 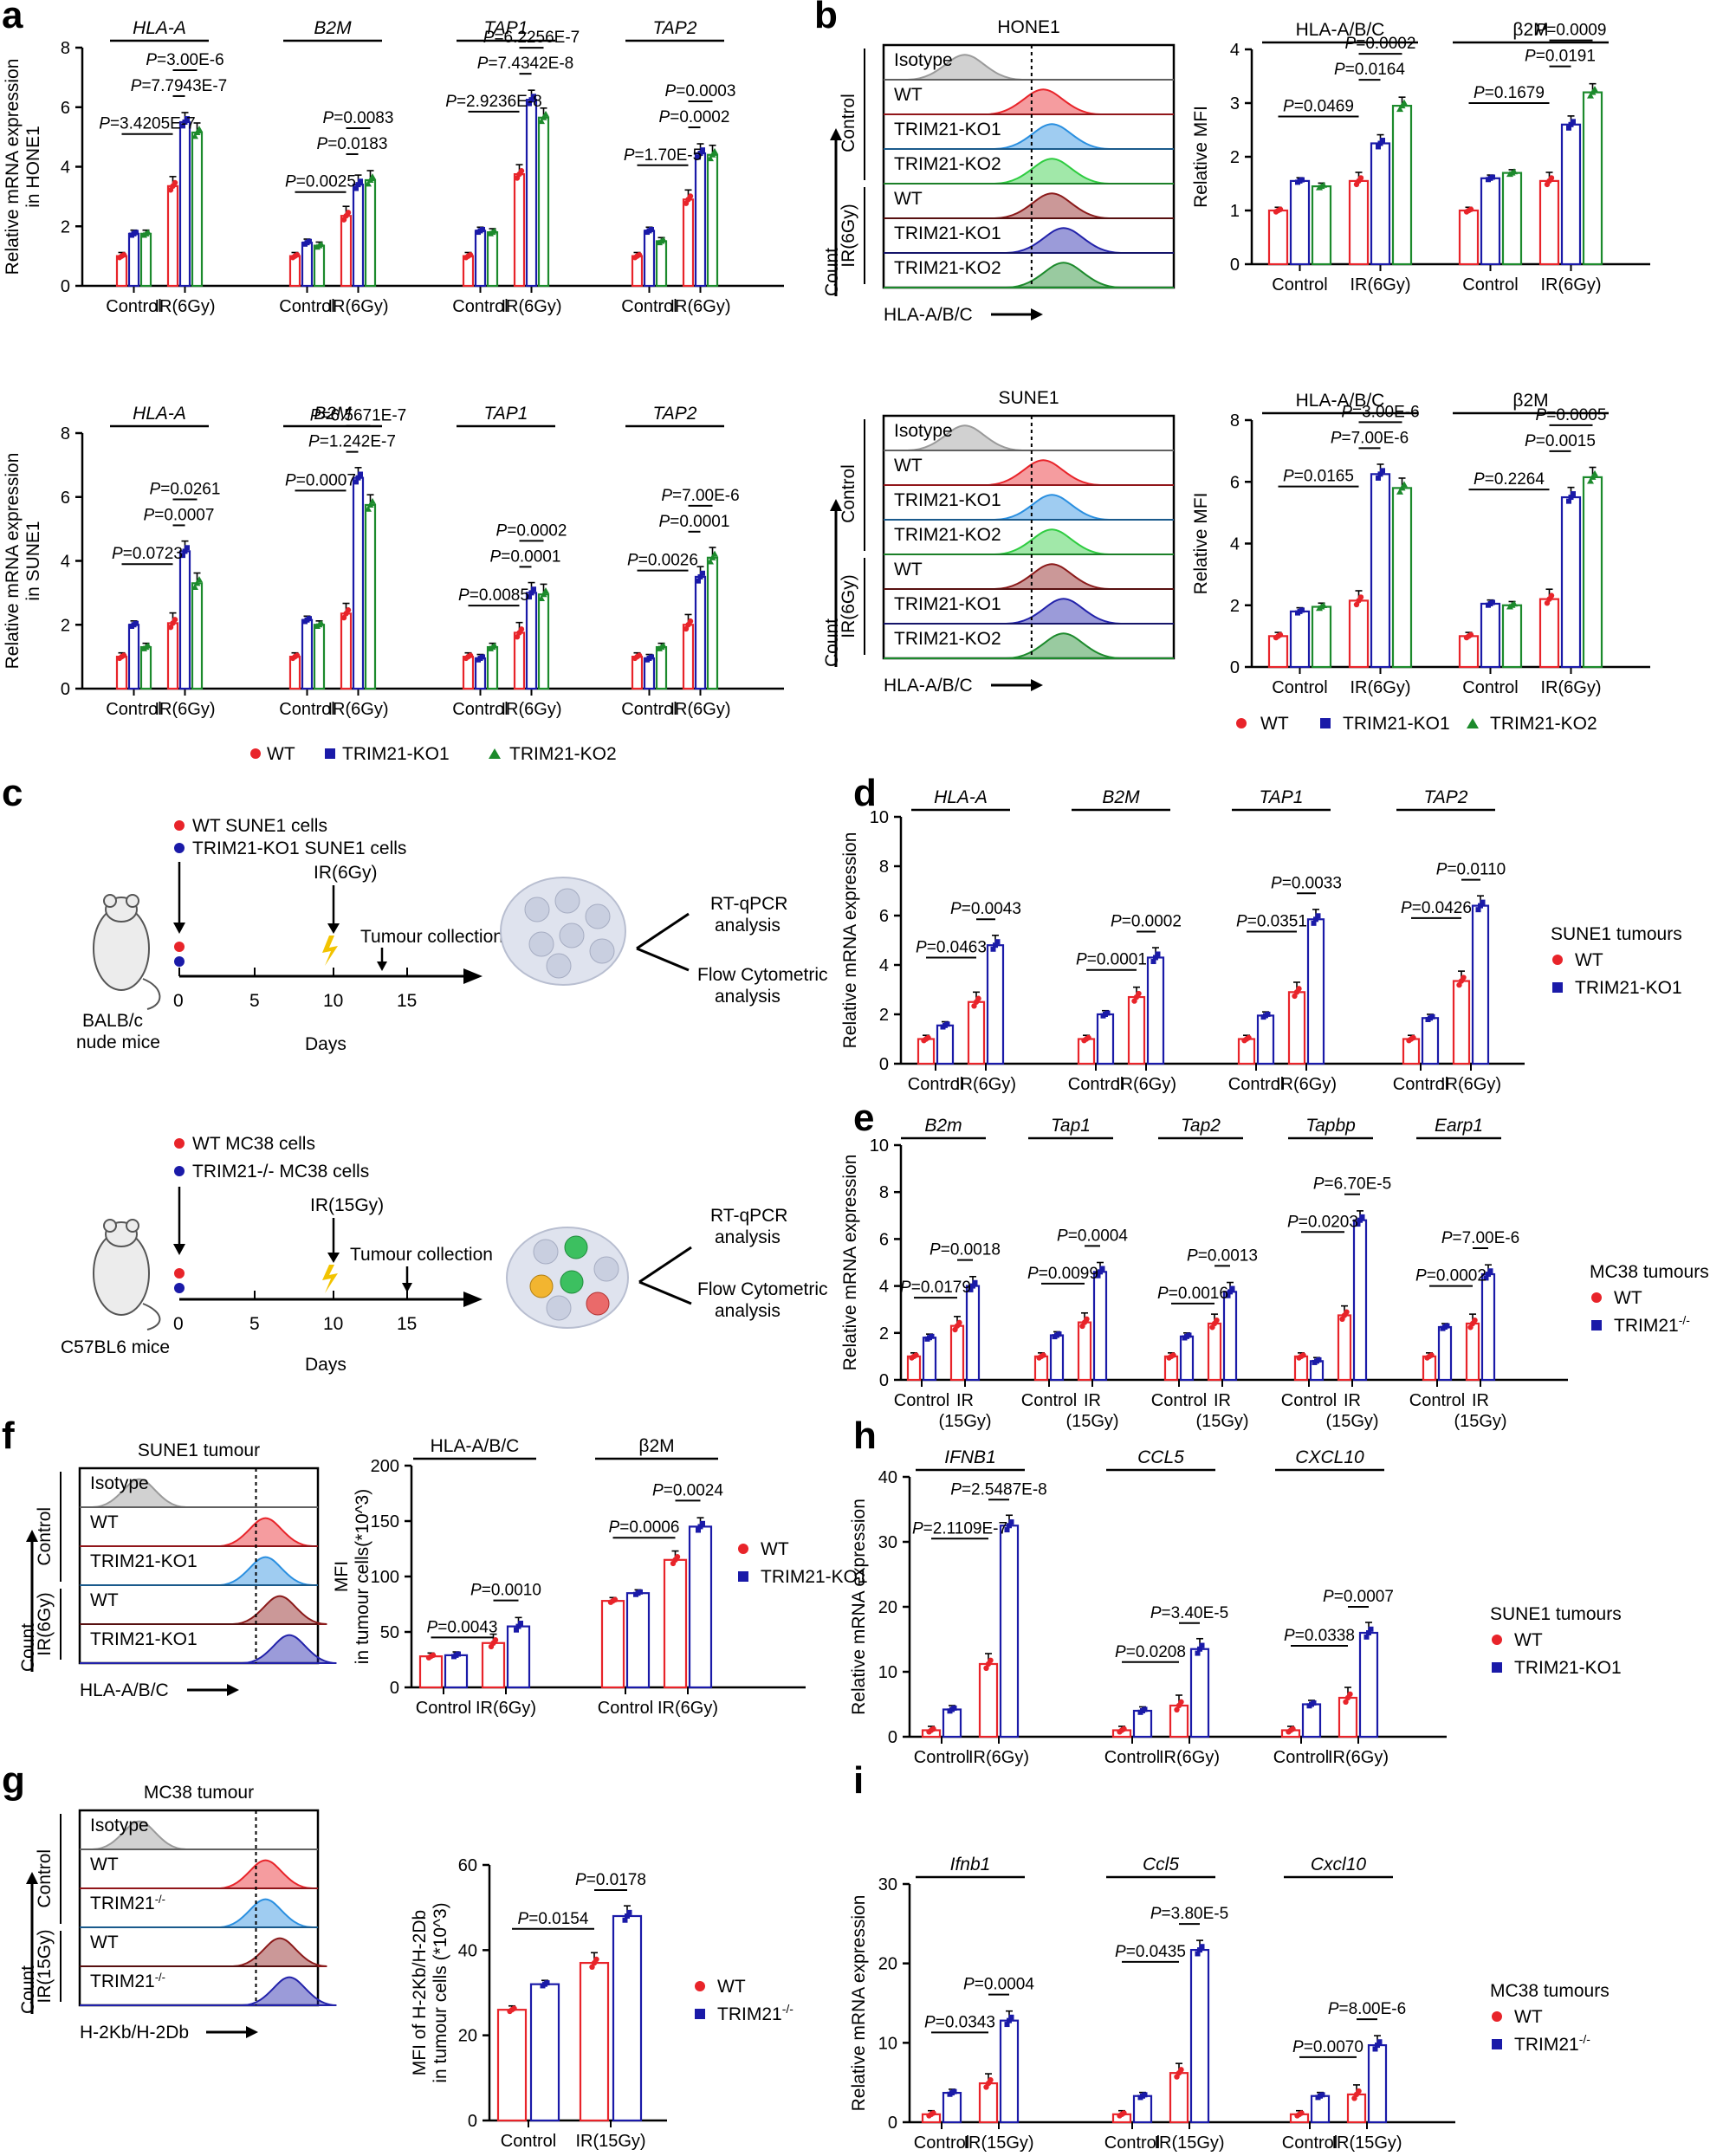 What do you see at coordinates (863, 1118) in the screenshot?
I see `panel-letter-e: e` at bounding box center [863, 1118].